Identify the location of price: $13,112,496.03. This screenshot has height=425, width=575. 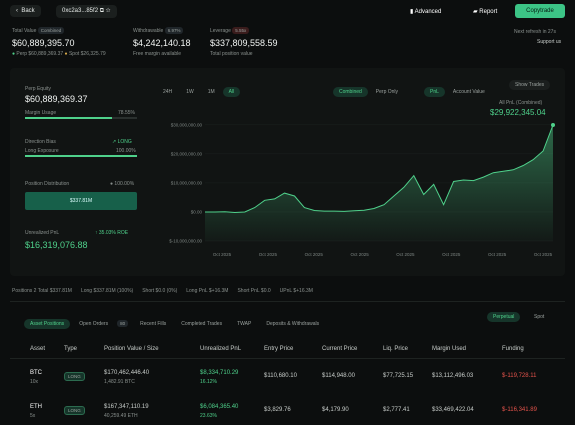
(453, 376).